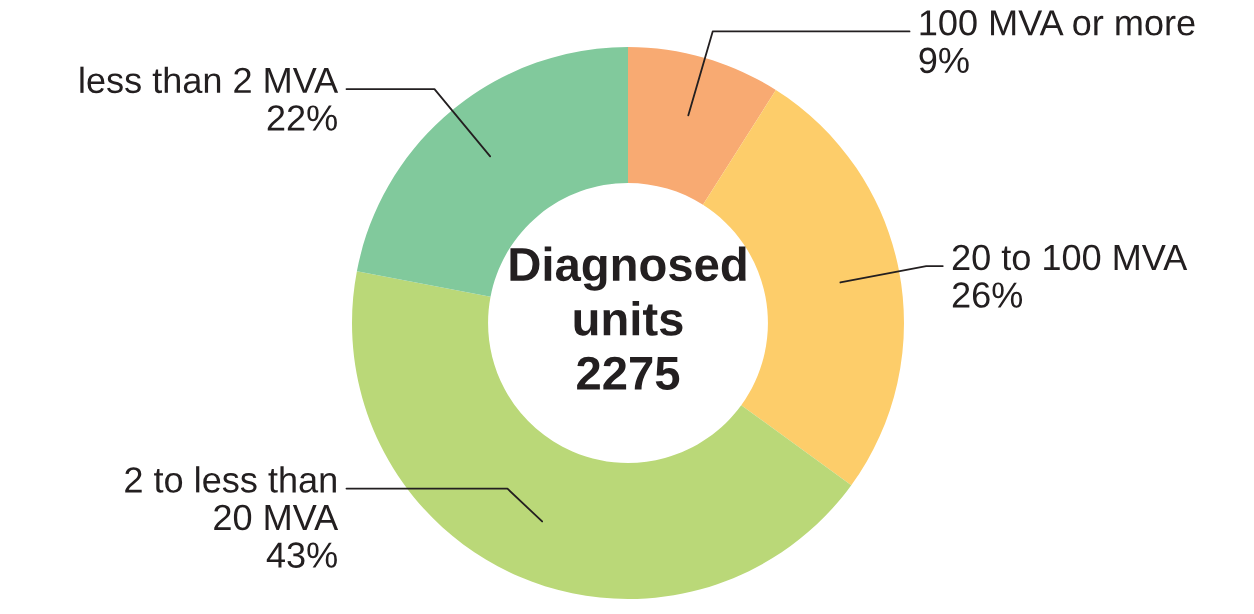 The image size is (1254, 614). Describe the element at coordinates (628, 318) in the screenshot. I see `text: Diagnosed units 2275` at that location.